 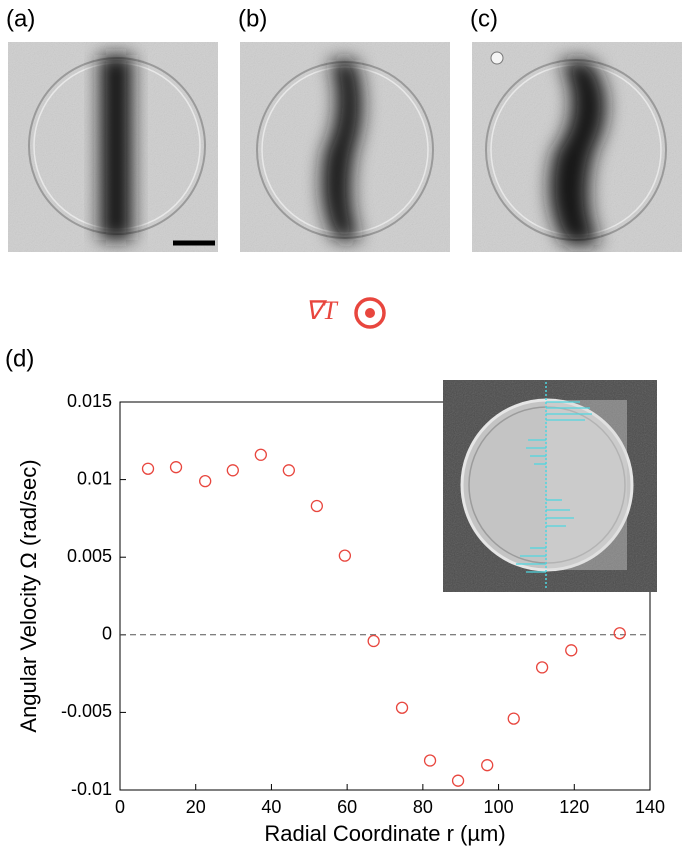 What do you see at coordinates (120, 807) in the screenshot?
I see `x-tick-label: 0` at bounding box center [120, 807].